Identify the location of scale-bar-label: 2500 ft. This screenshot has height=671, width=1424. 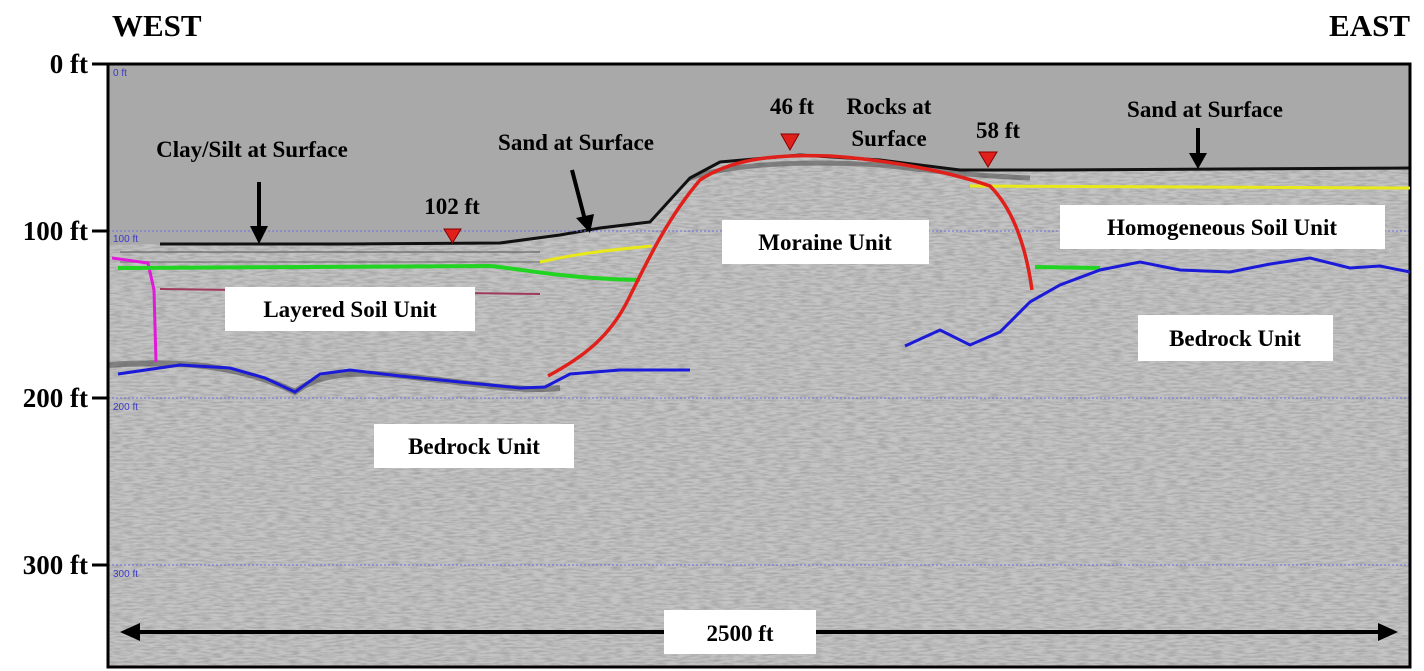
(739, 633).